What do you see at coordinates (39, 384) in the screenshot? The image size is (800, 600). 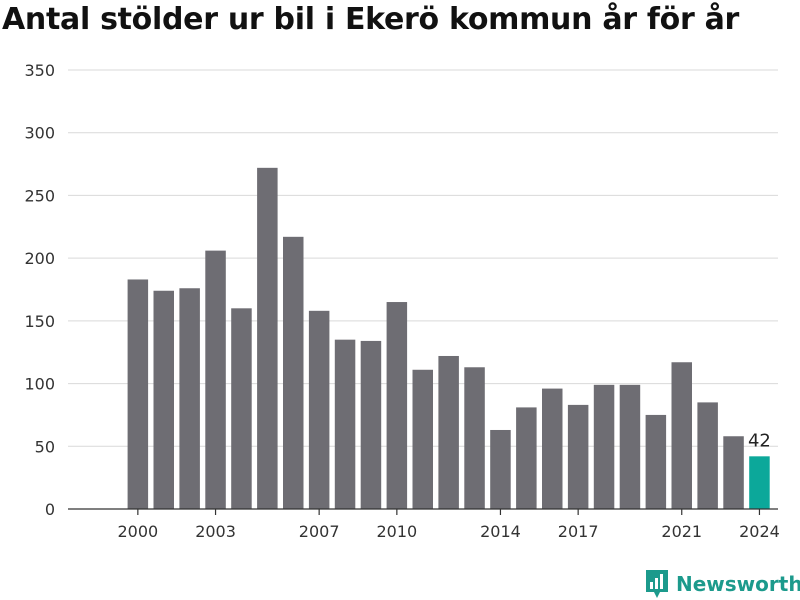 I see `y-tick-label: 100` at bounding box center [39, 384].